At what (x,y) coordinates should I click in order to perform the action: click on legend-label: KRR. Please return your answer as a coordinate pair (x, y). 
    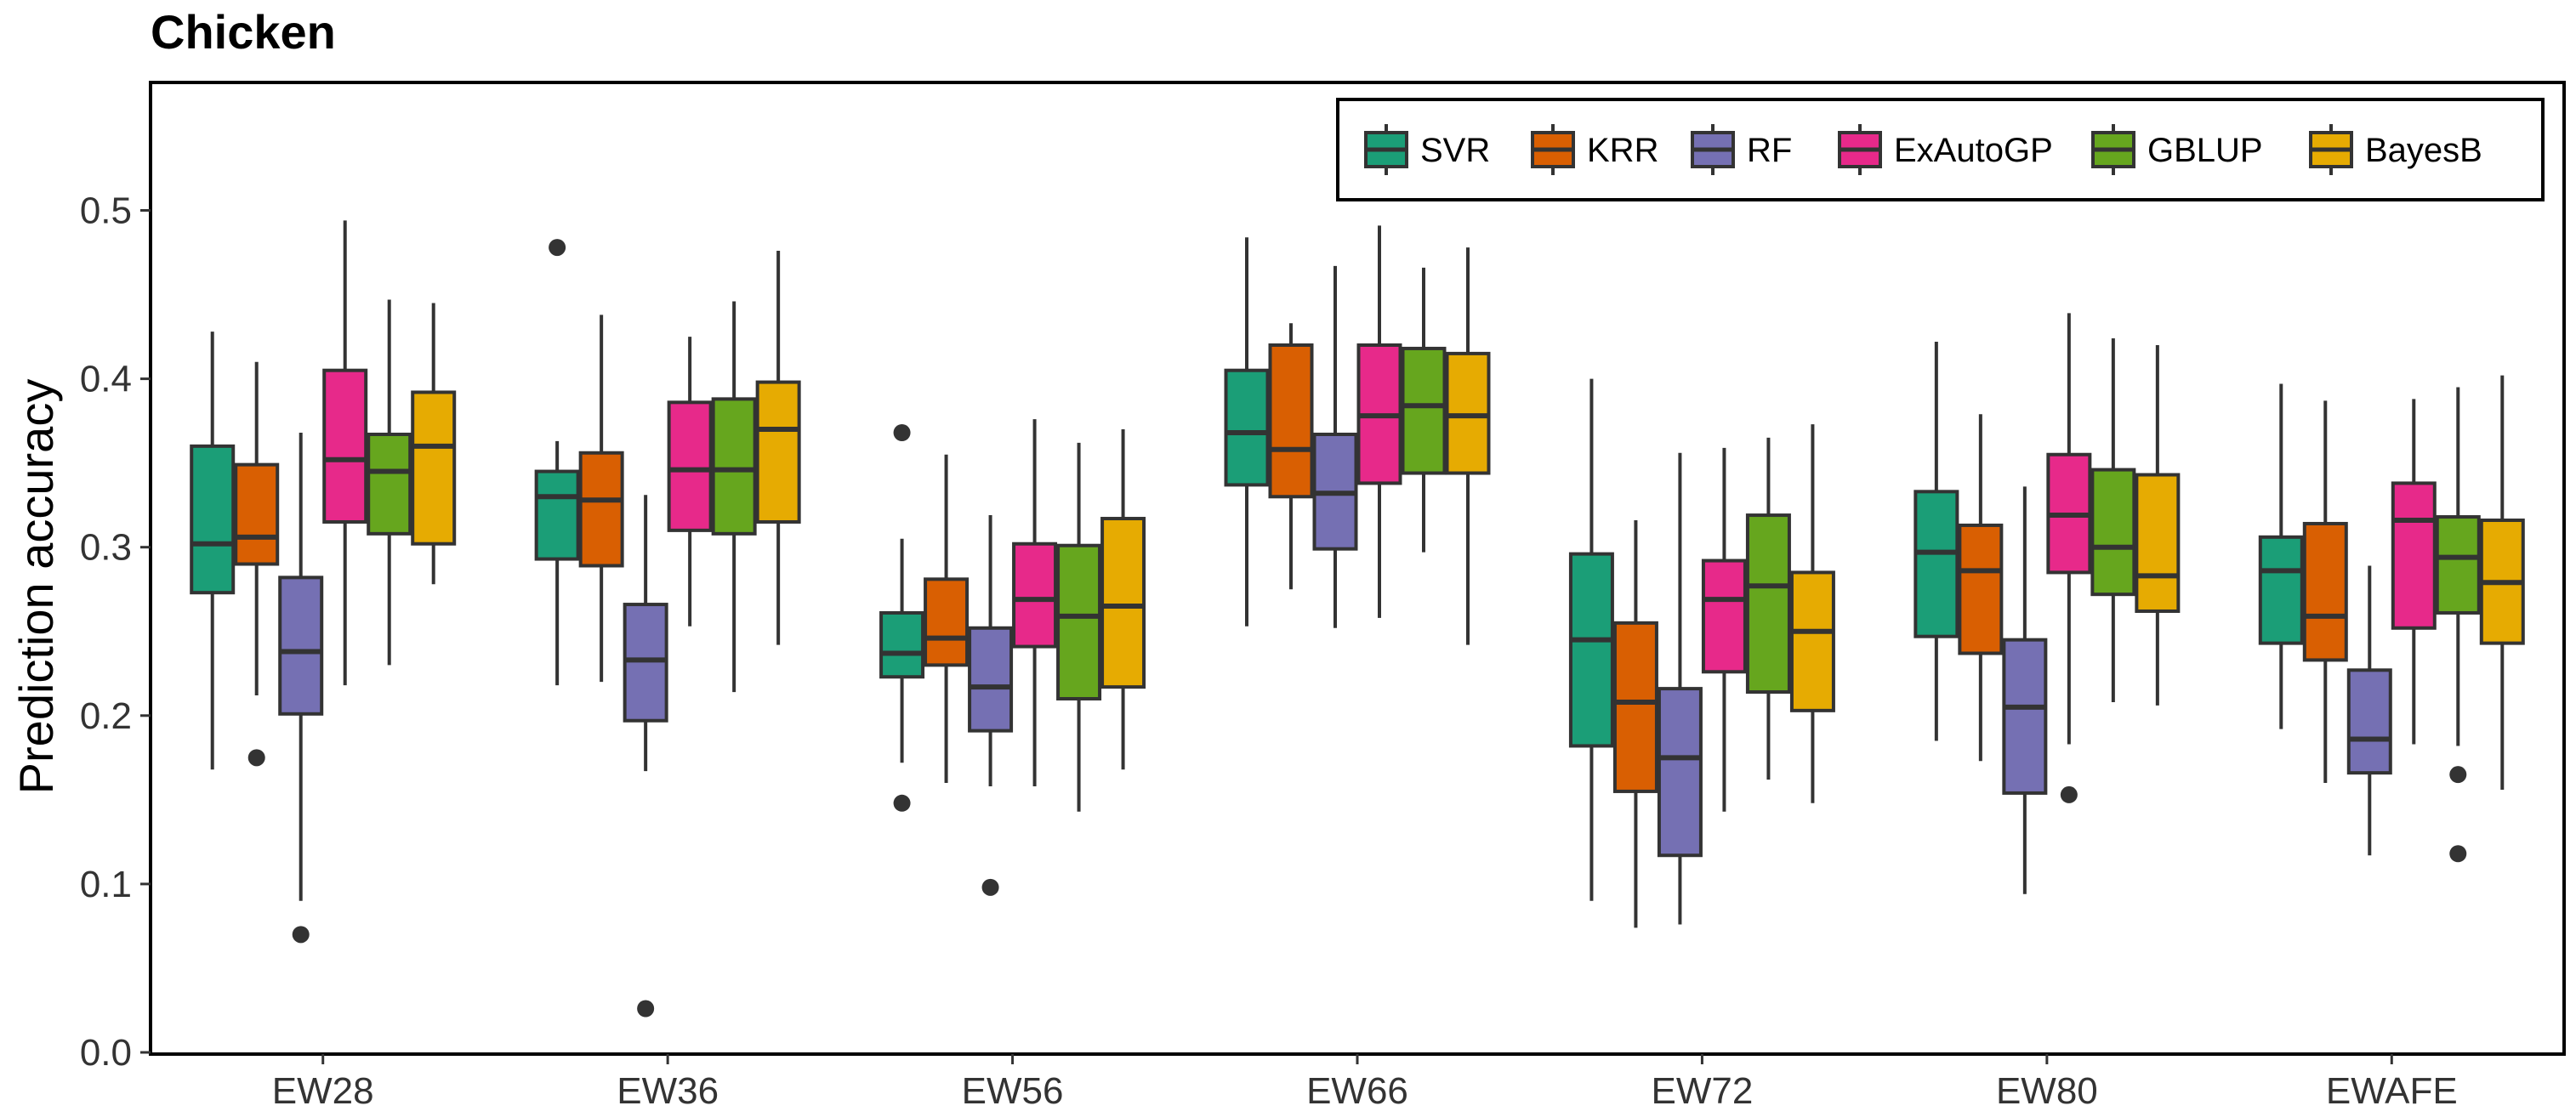
    Looking at the image, I should click on (1622, 150).